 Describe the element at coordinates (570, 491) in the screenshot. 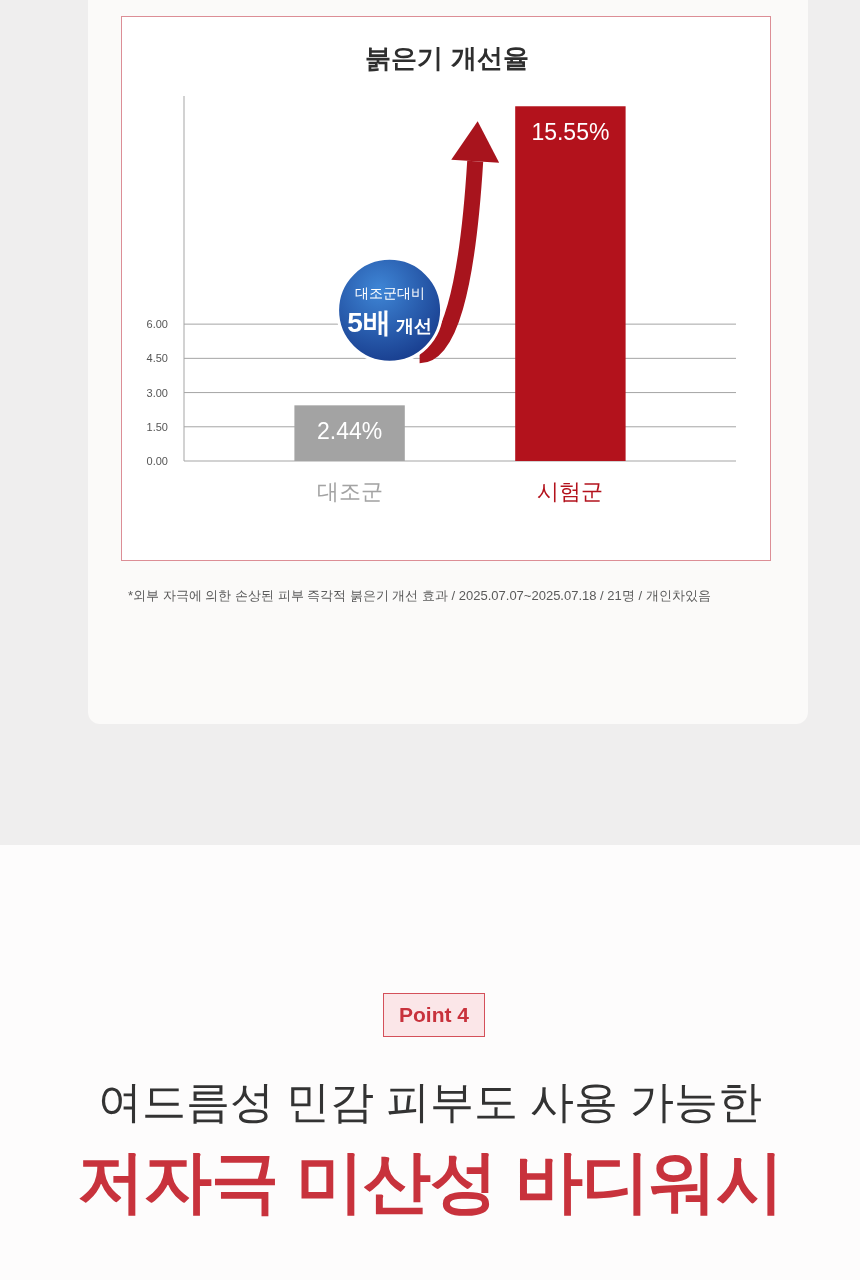

I see `x-tick-label: 시험군` at that location.